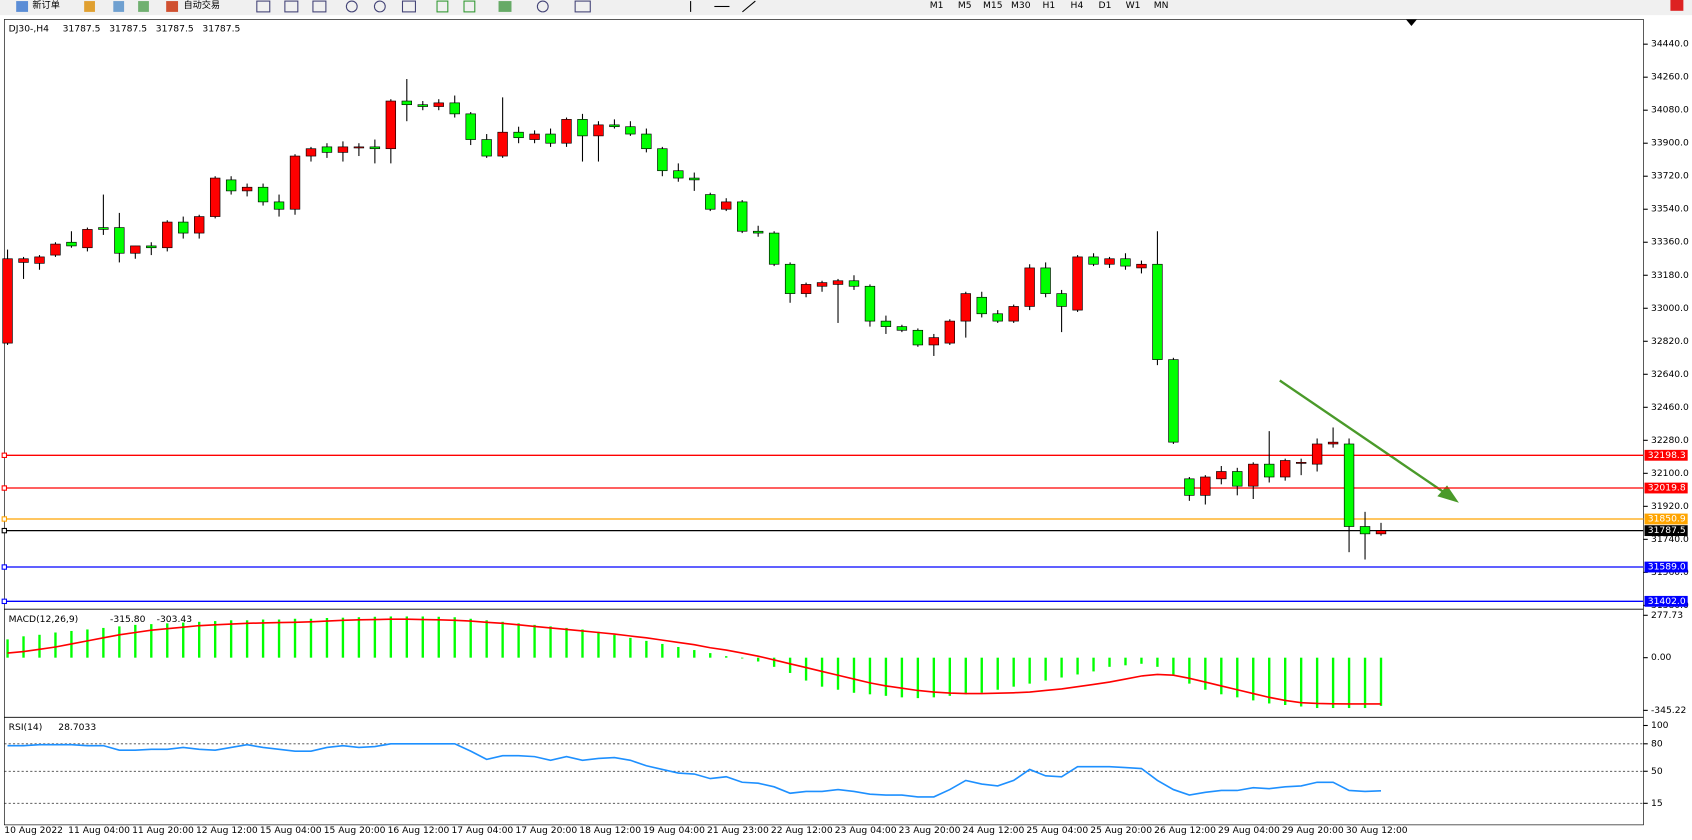 This screenshot has width=1692, height=840. What do you see at coordinates (227, 830) in the screenshot?
I see `x-tick-label: 12 Aug 12:00` at bounding box center [227, 830].